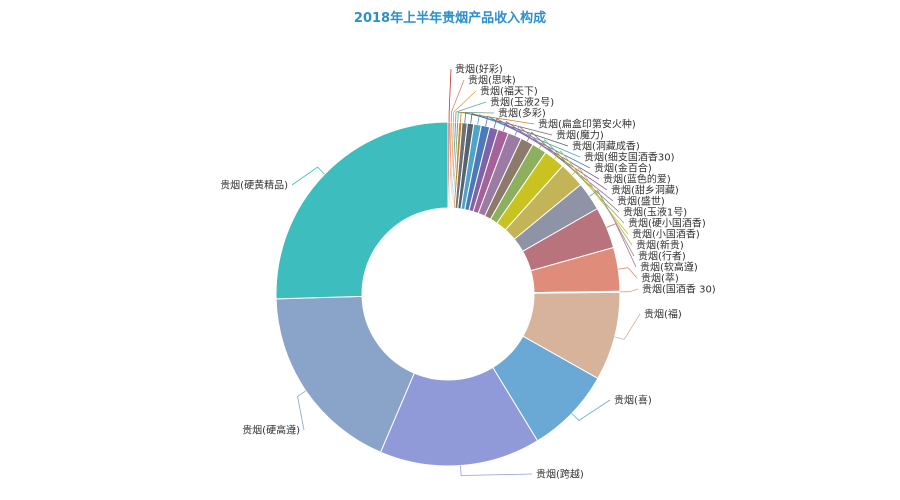 The image size is (900, 500). Describe the element at coordinates (660, 245) in the screenshot. I see `slice-label-16: 贵烟(新贵)` at that location.